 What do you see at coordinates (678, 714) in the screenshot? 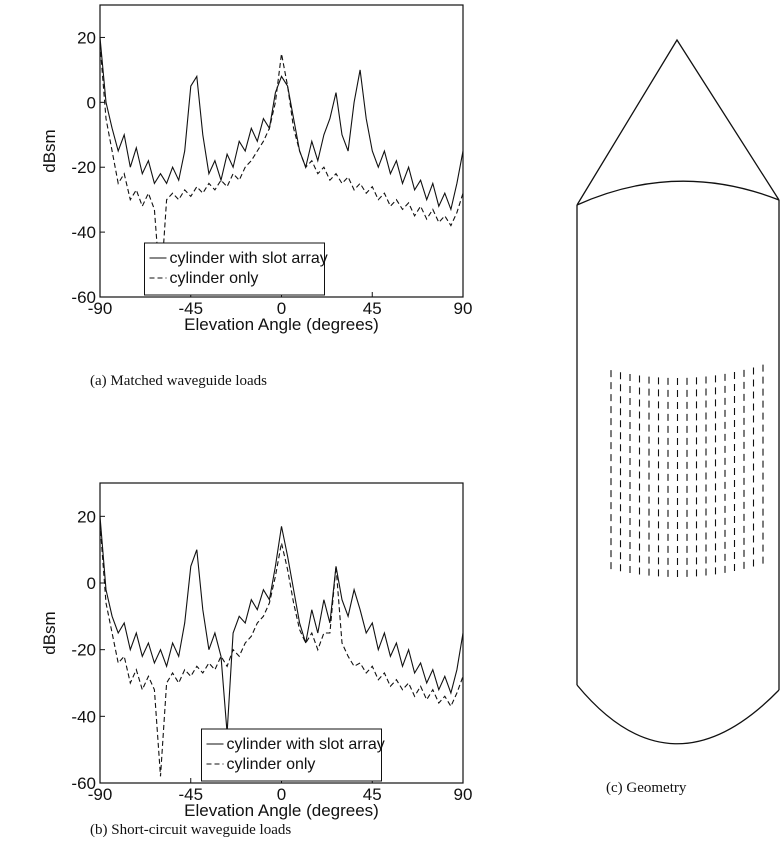
I see `cylinder-bottom` at bounding box center [678, 714].